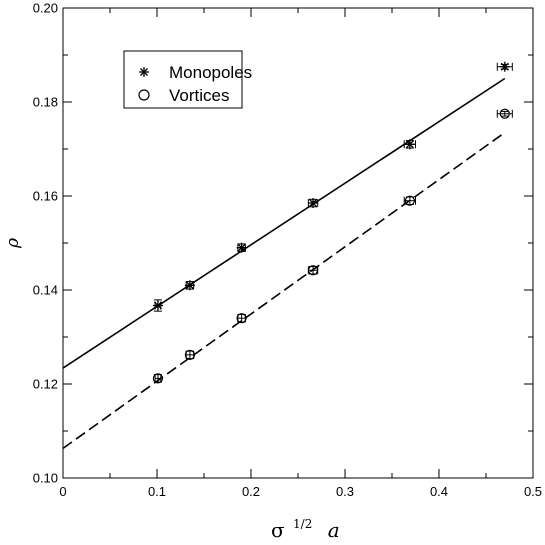 This screenshot has height=545, width=545. I want to click on y-tick-label: 0.12, so click(45, 384).